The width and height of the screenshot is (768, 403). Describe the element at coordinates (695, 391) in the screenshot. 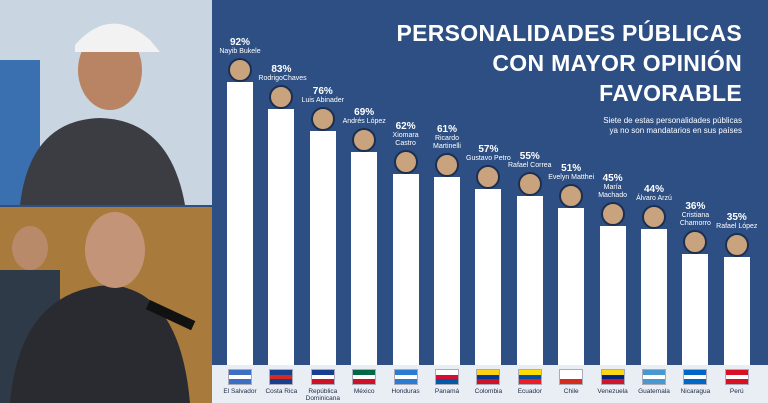

I see `country-label: Nicaragua` at that location.